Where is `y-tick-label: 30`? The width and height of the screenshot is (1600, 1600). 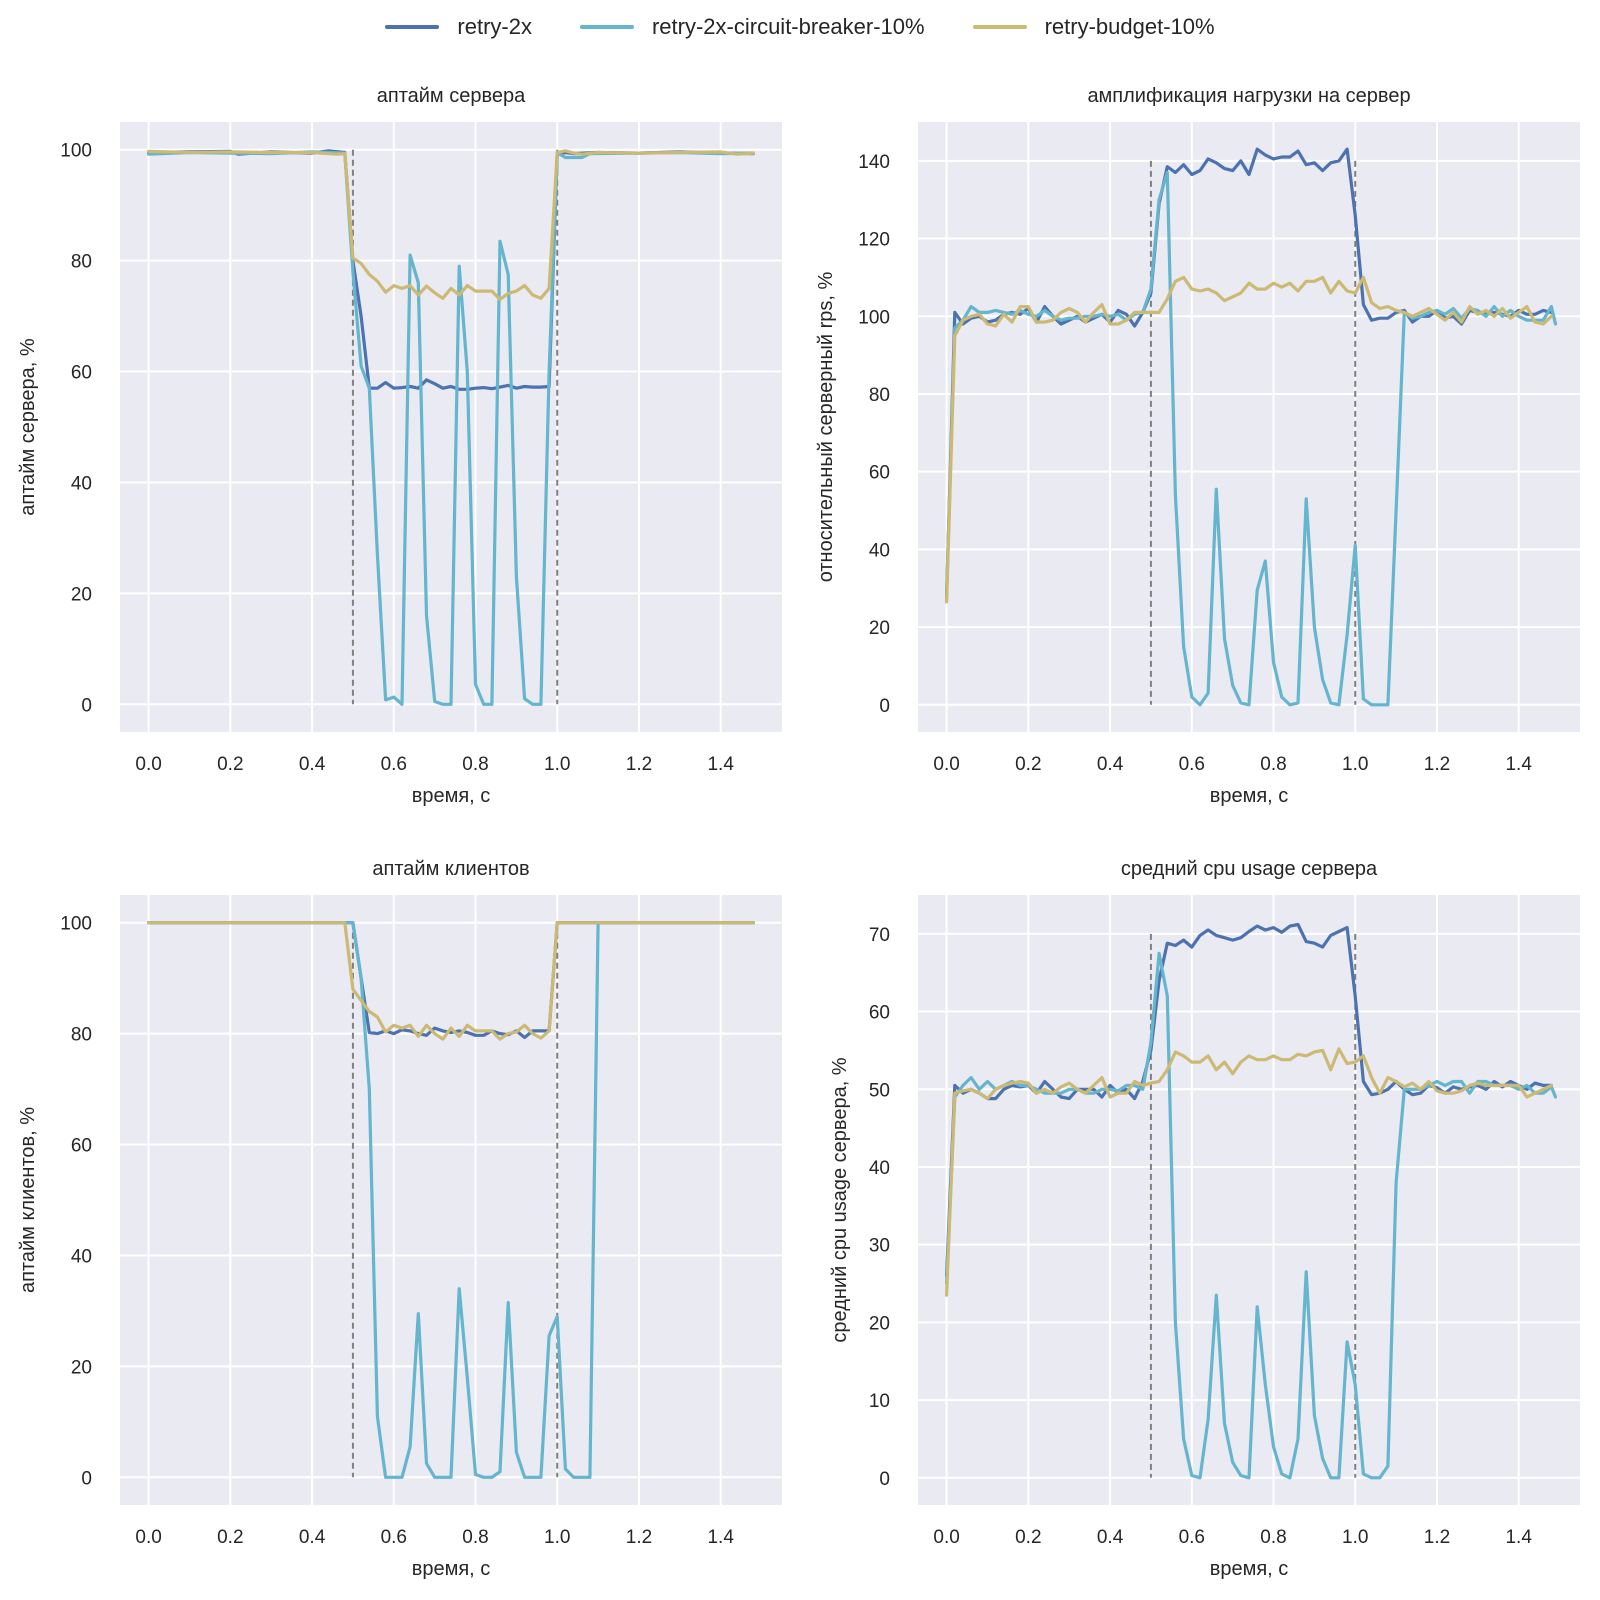 y-tick-label: 30 is located at coordinates (879, 1246).